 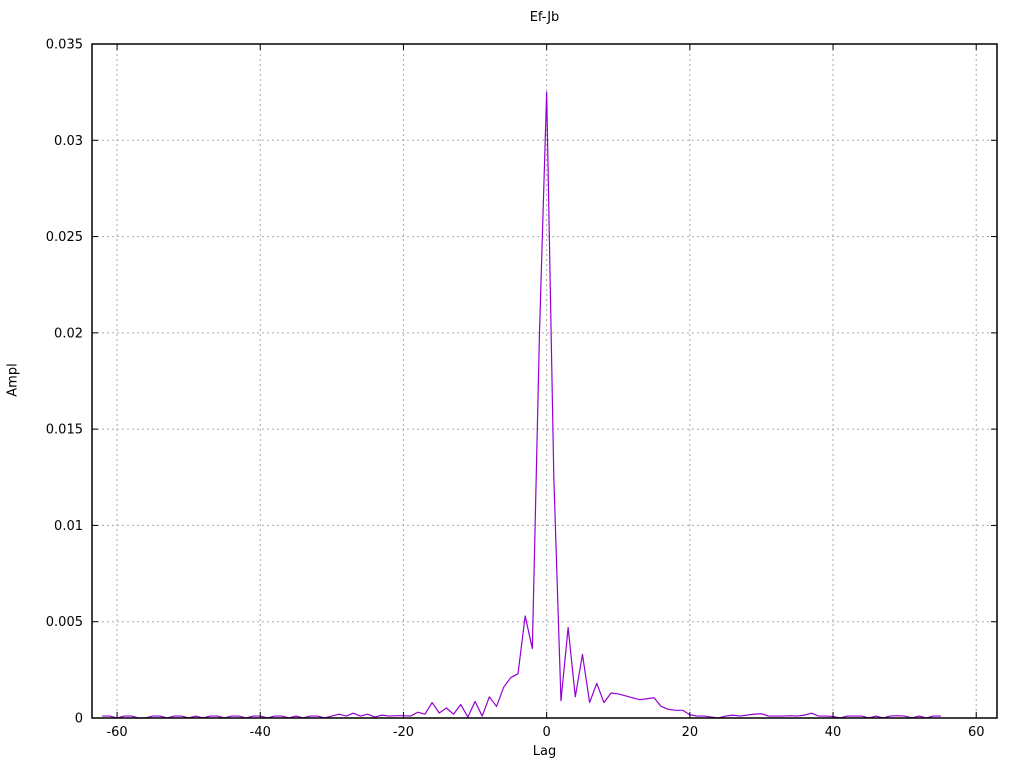 I want to click on y-tick-label: 0.035, so click(x=64, y=45).